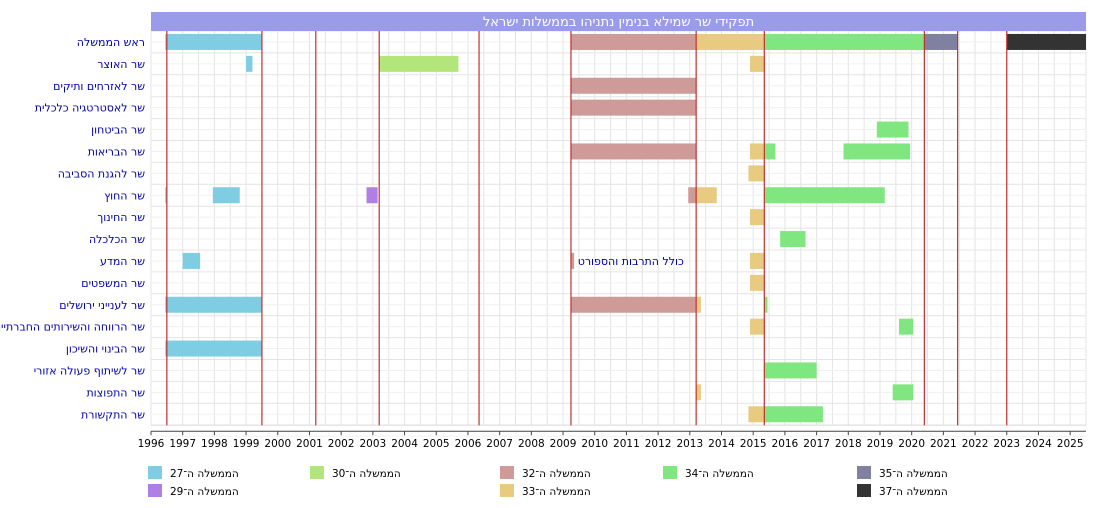 Image resolution: width=1100 pixels, height=508 pixels. Describe the element at coordinates (204, 492) in the screenshot. I see `legend-label: הממשלה ה־29` at that location.